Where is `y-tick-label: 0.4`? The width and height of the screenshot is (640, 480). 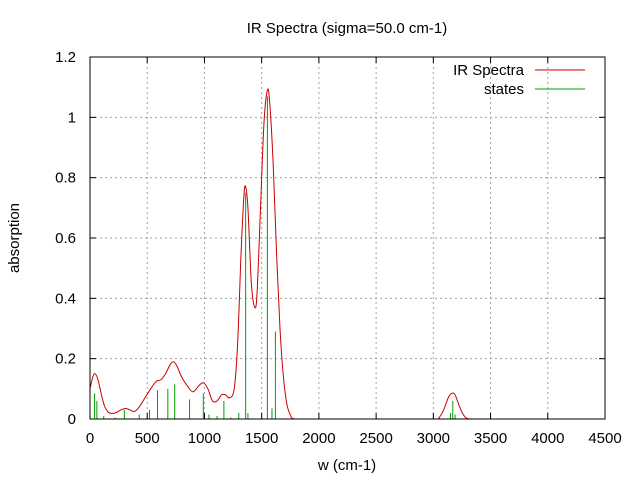
y-tick-label: 0.4 is located at coordinates (65, 298).